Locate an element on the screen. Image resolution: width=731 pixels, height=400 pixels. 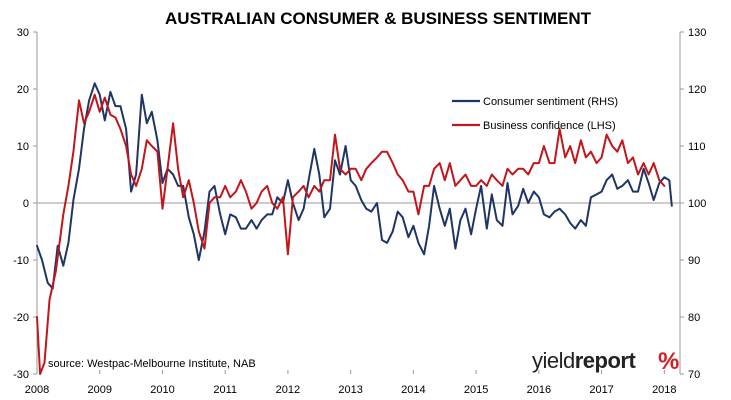
x-tick-label: 2016 is located at coordinates (539, 390).